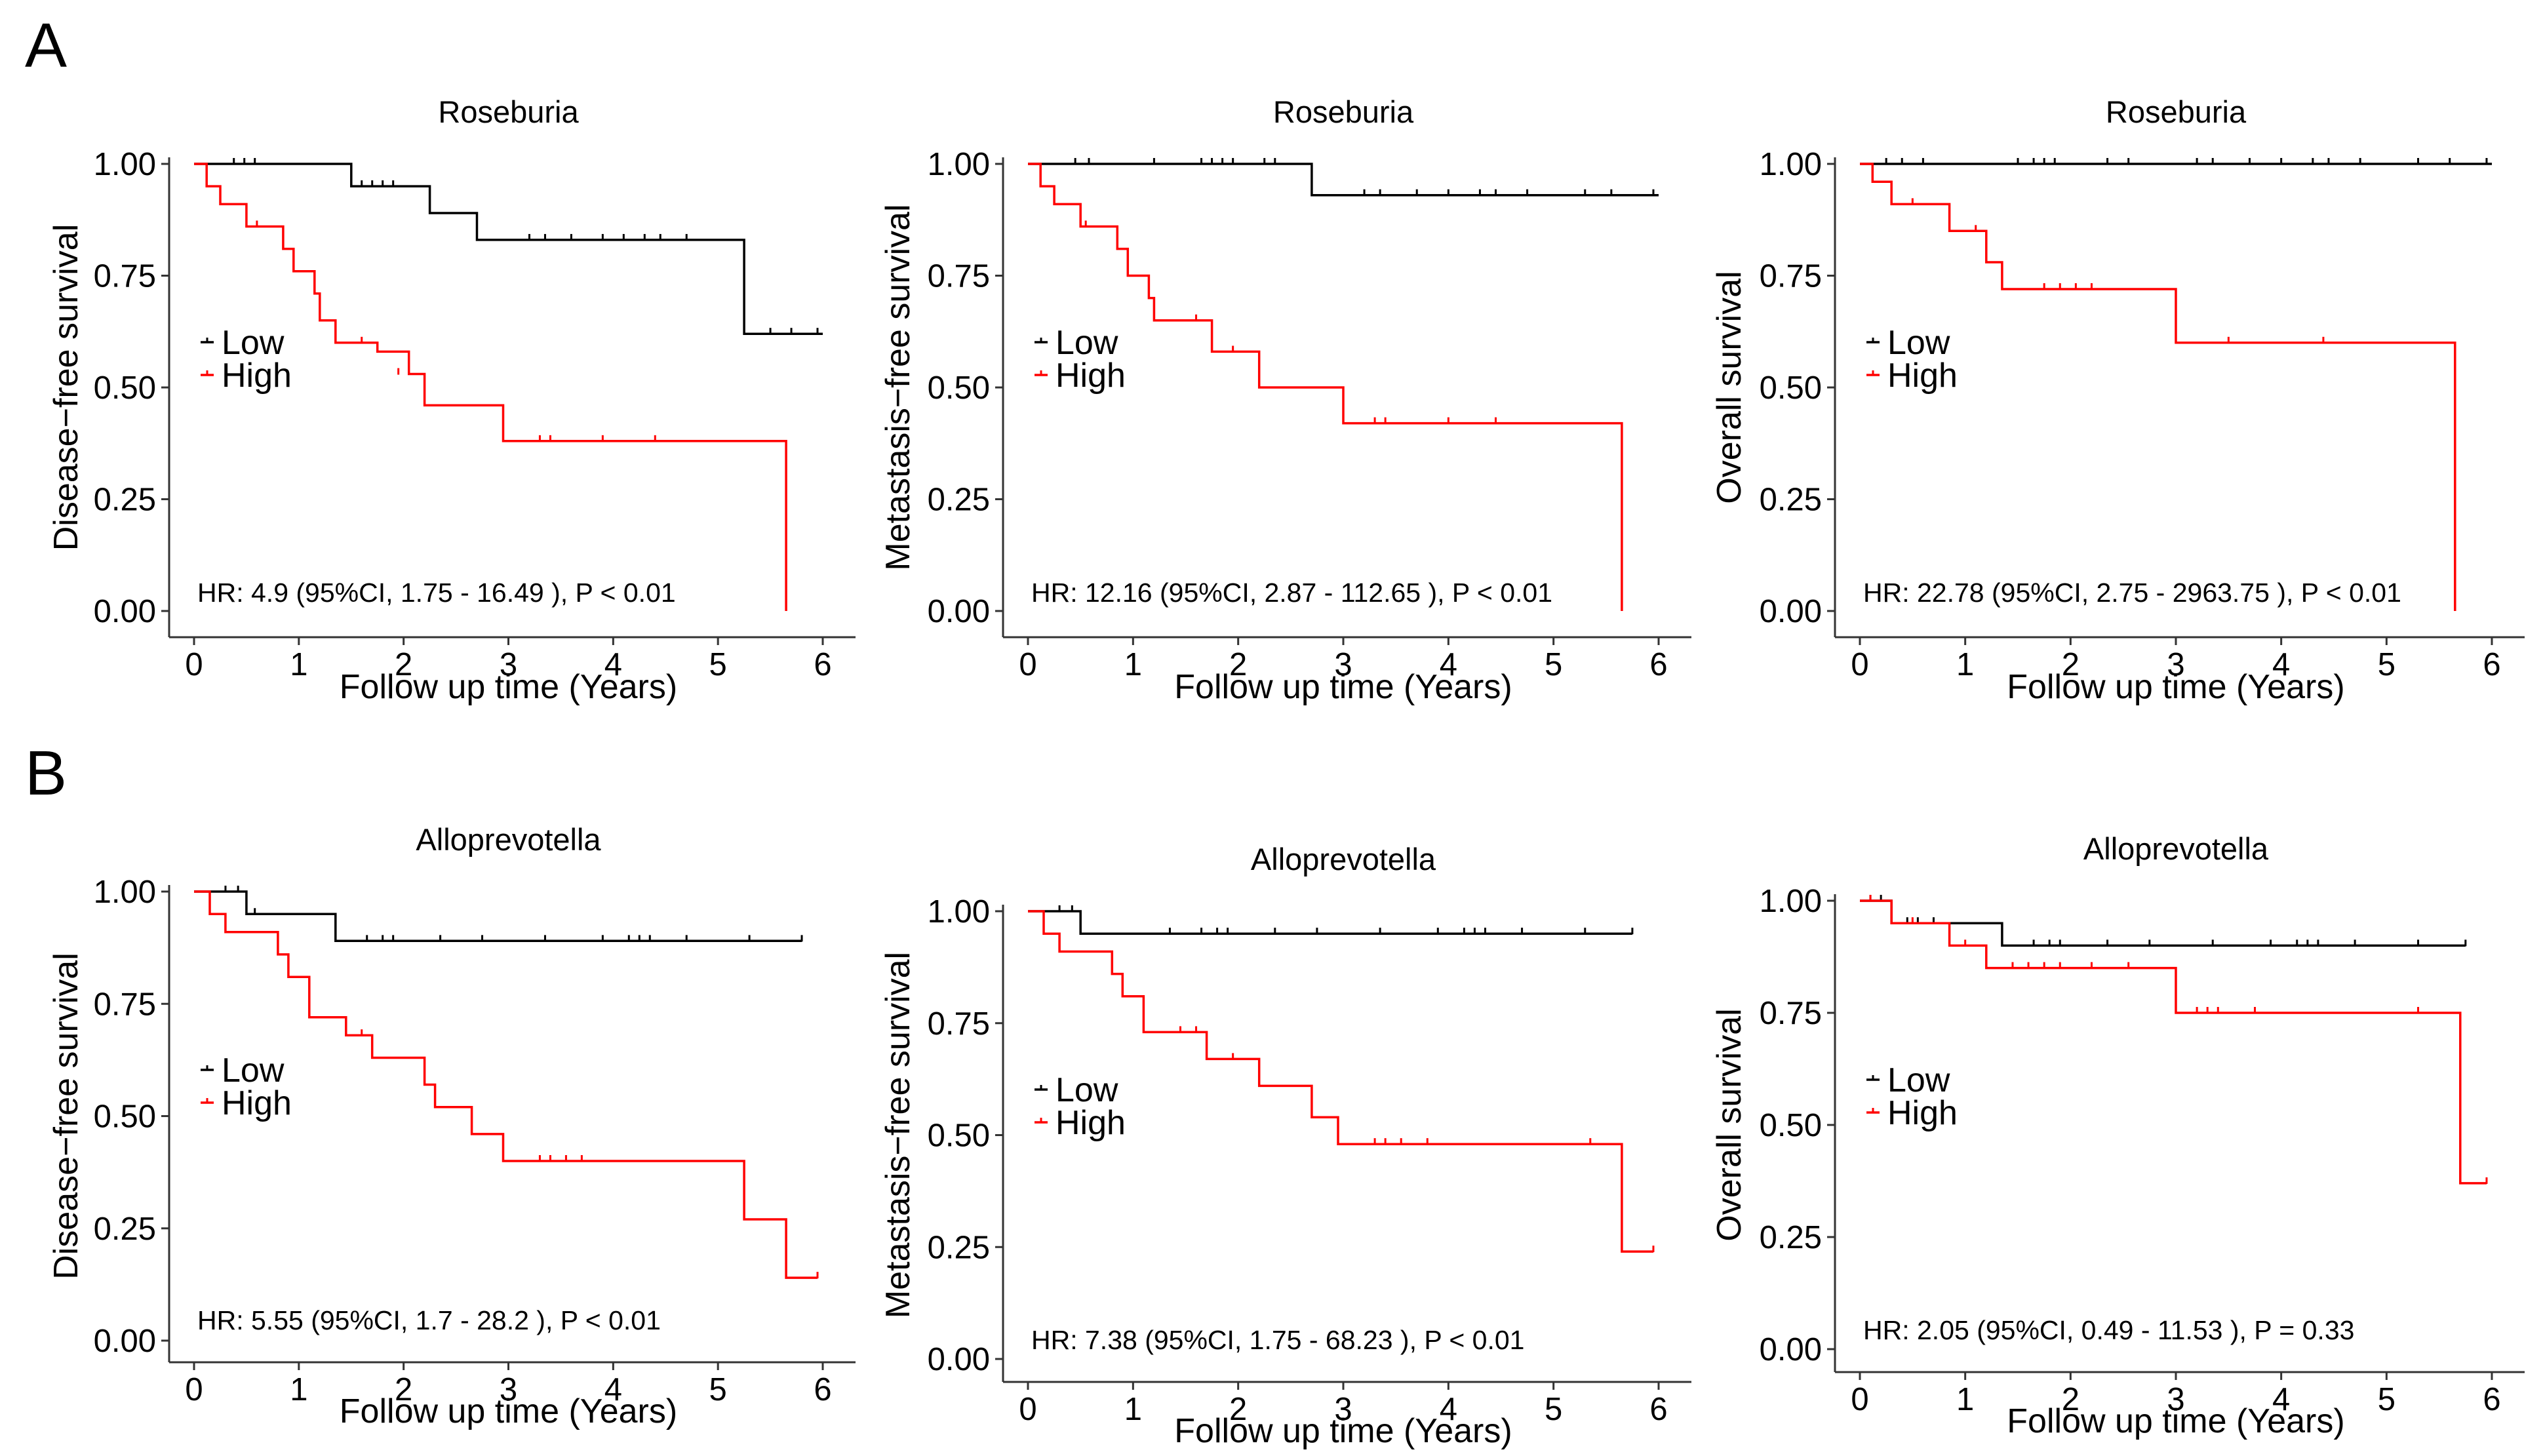 The image size is (2543, 1456). What do you see at coordinates (46, 46) in the screenshot?
I see `panel-letter-a: A` at bounding box center [46, 46].